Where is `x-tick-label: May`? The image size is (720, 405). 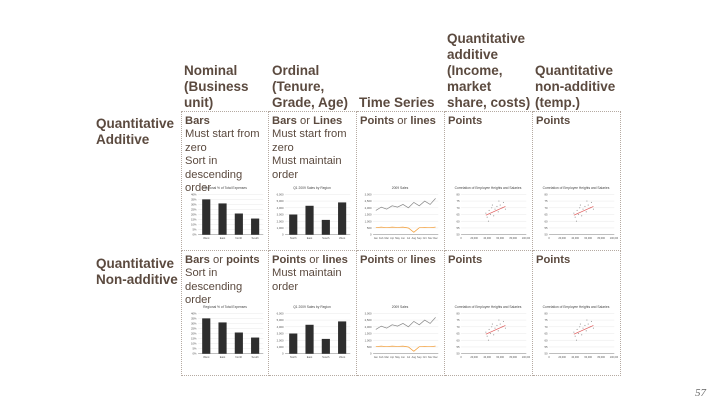
x-tick-label: May is located at coordinates (397, 238).